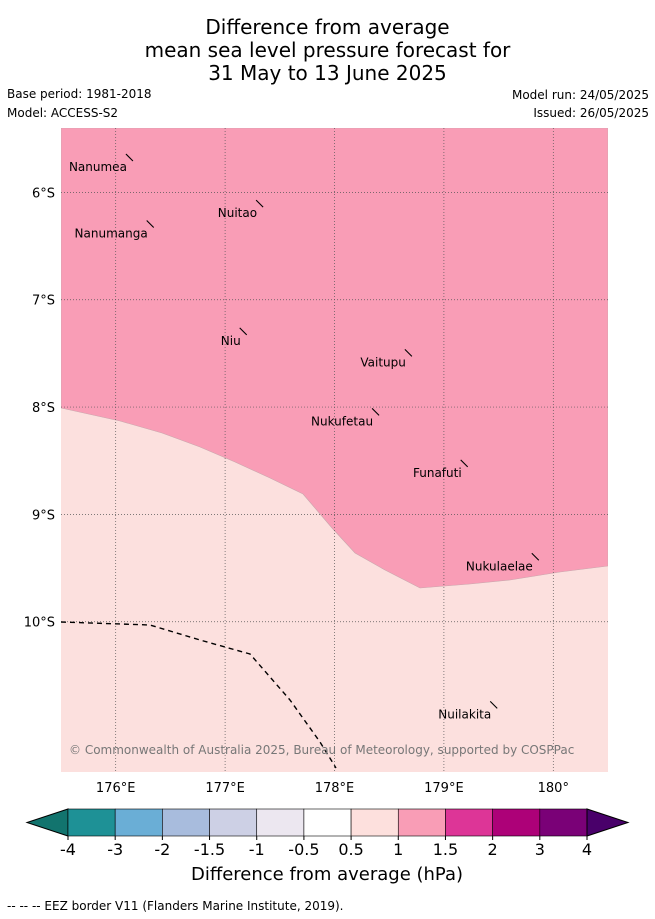 The image size is (655, 919). I want to click on colorbar-tick-label: -4, so click(68, 849).